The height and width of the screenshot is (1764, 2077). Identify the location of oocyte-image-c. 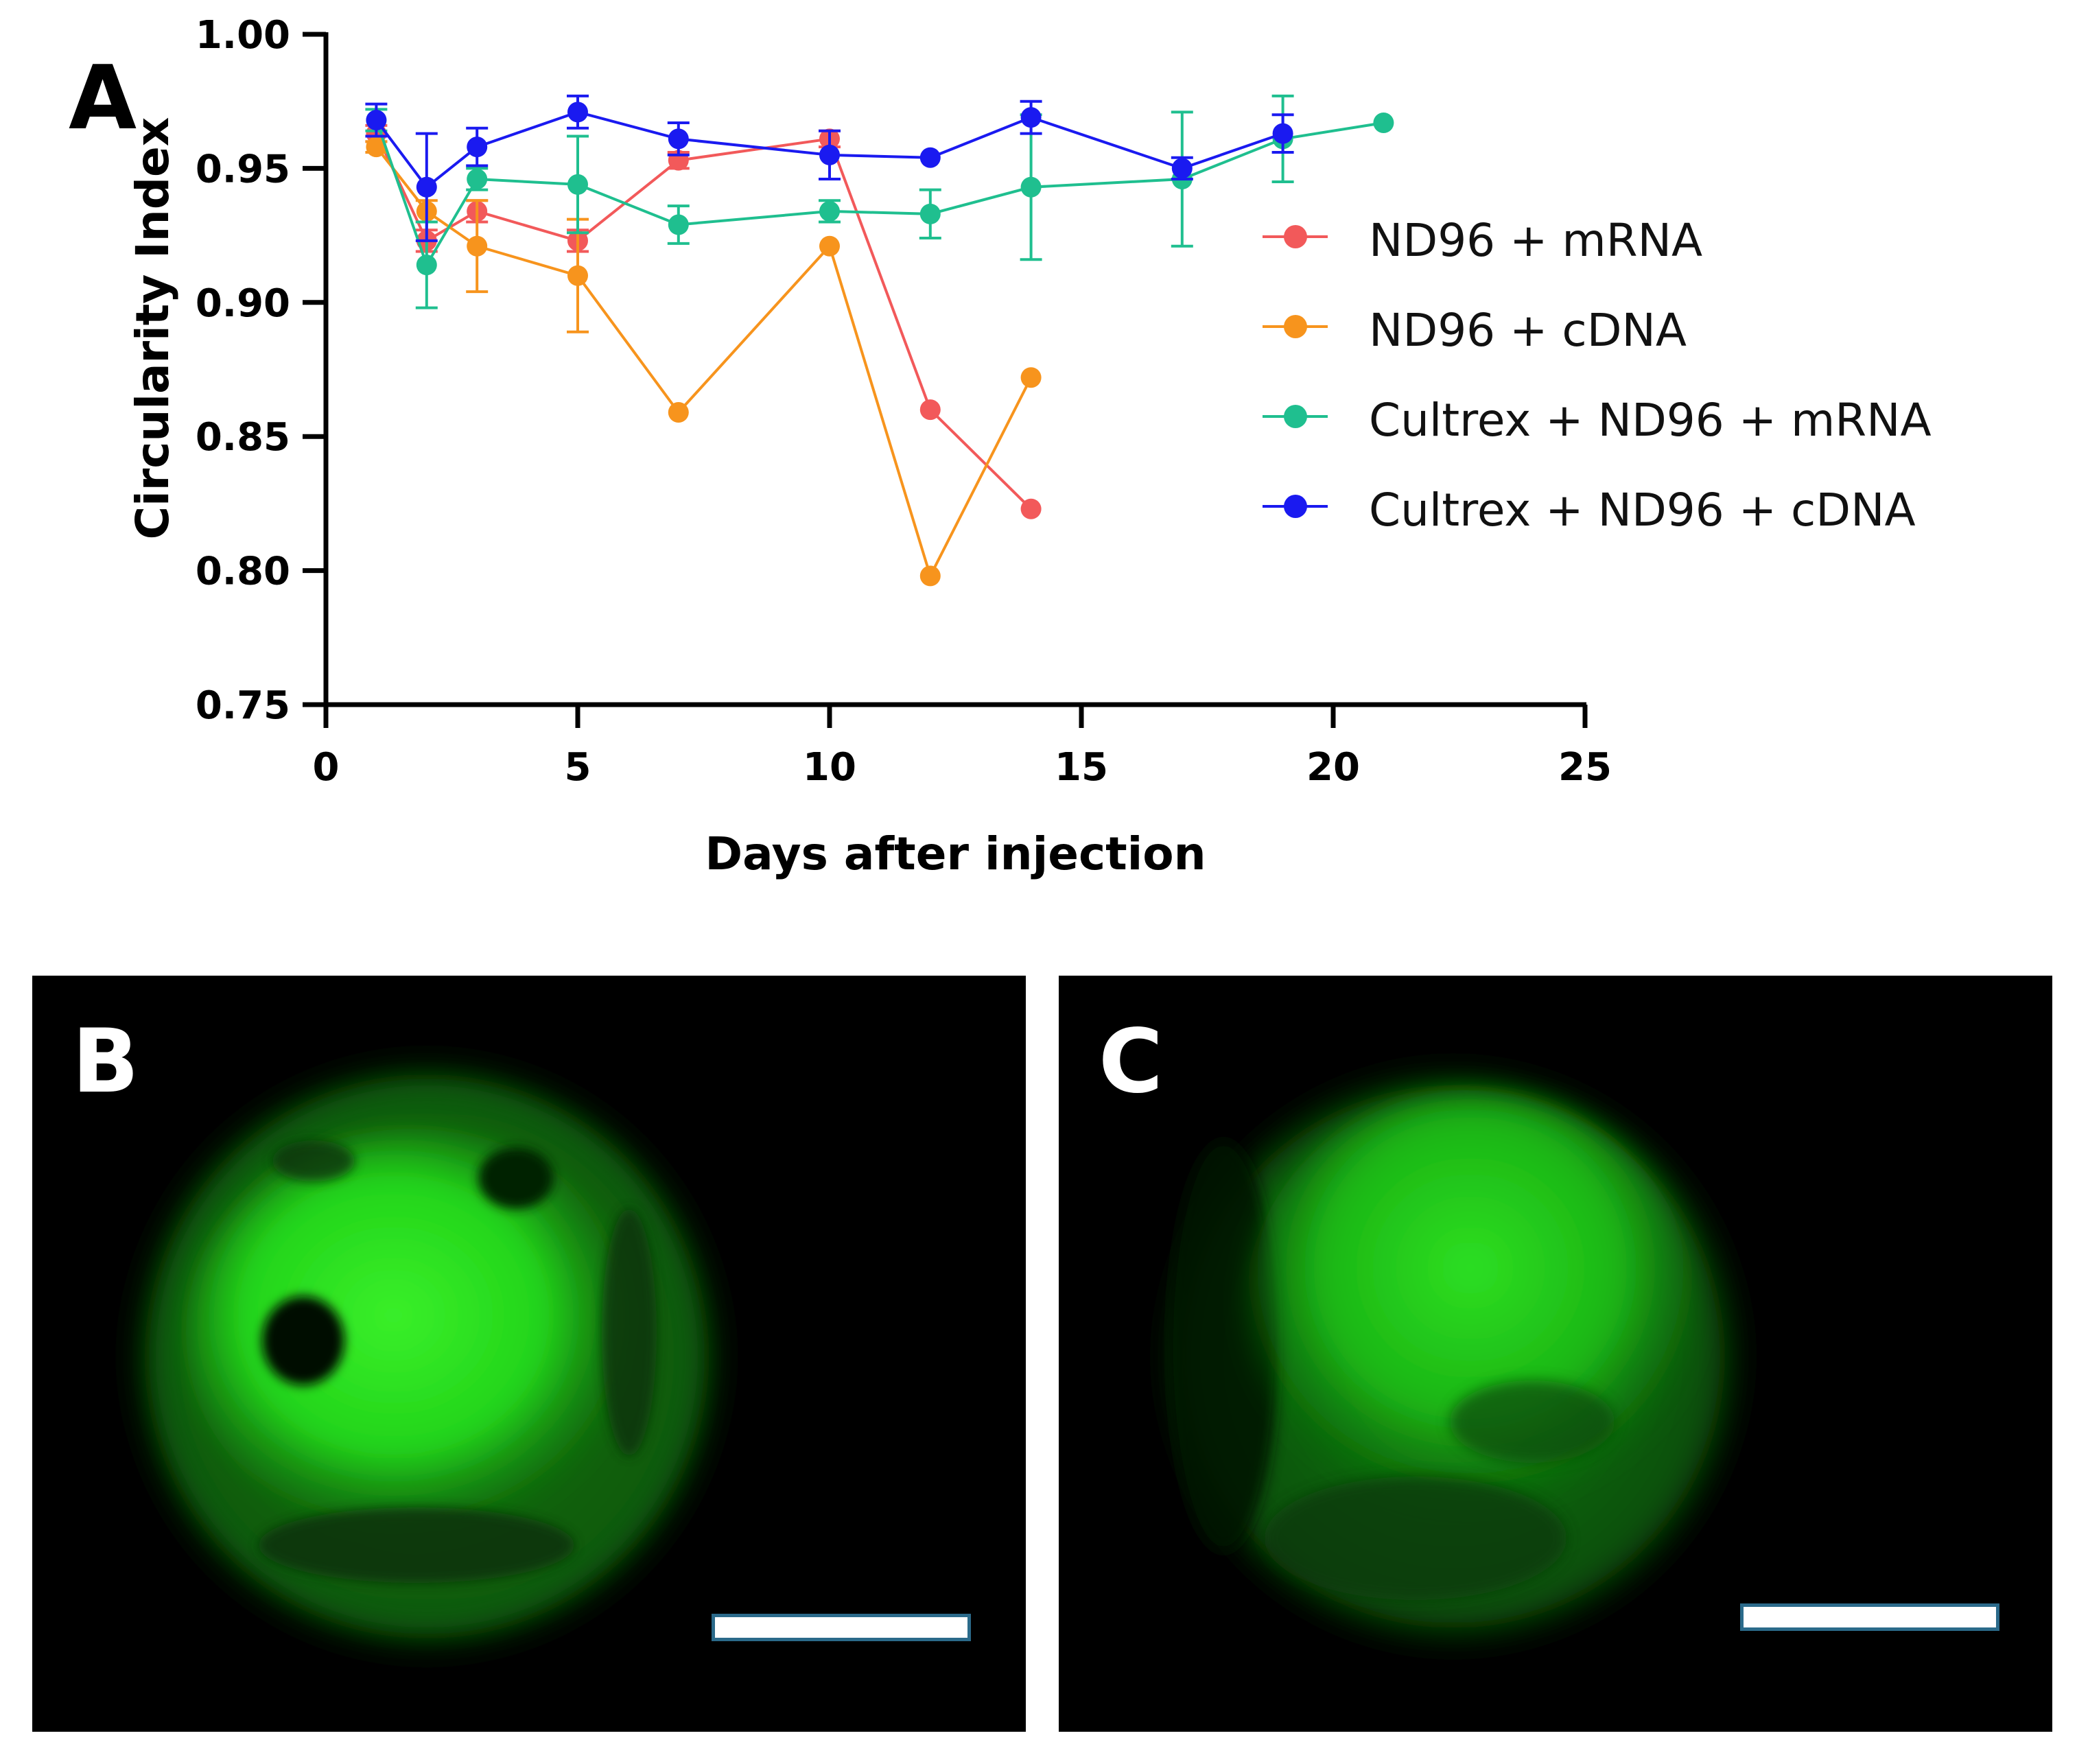
(1453, 1356).